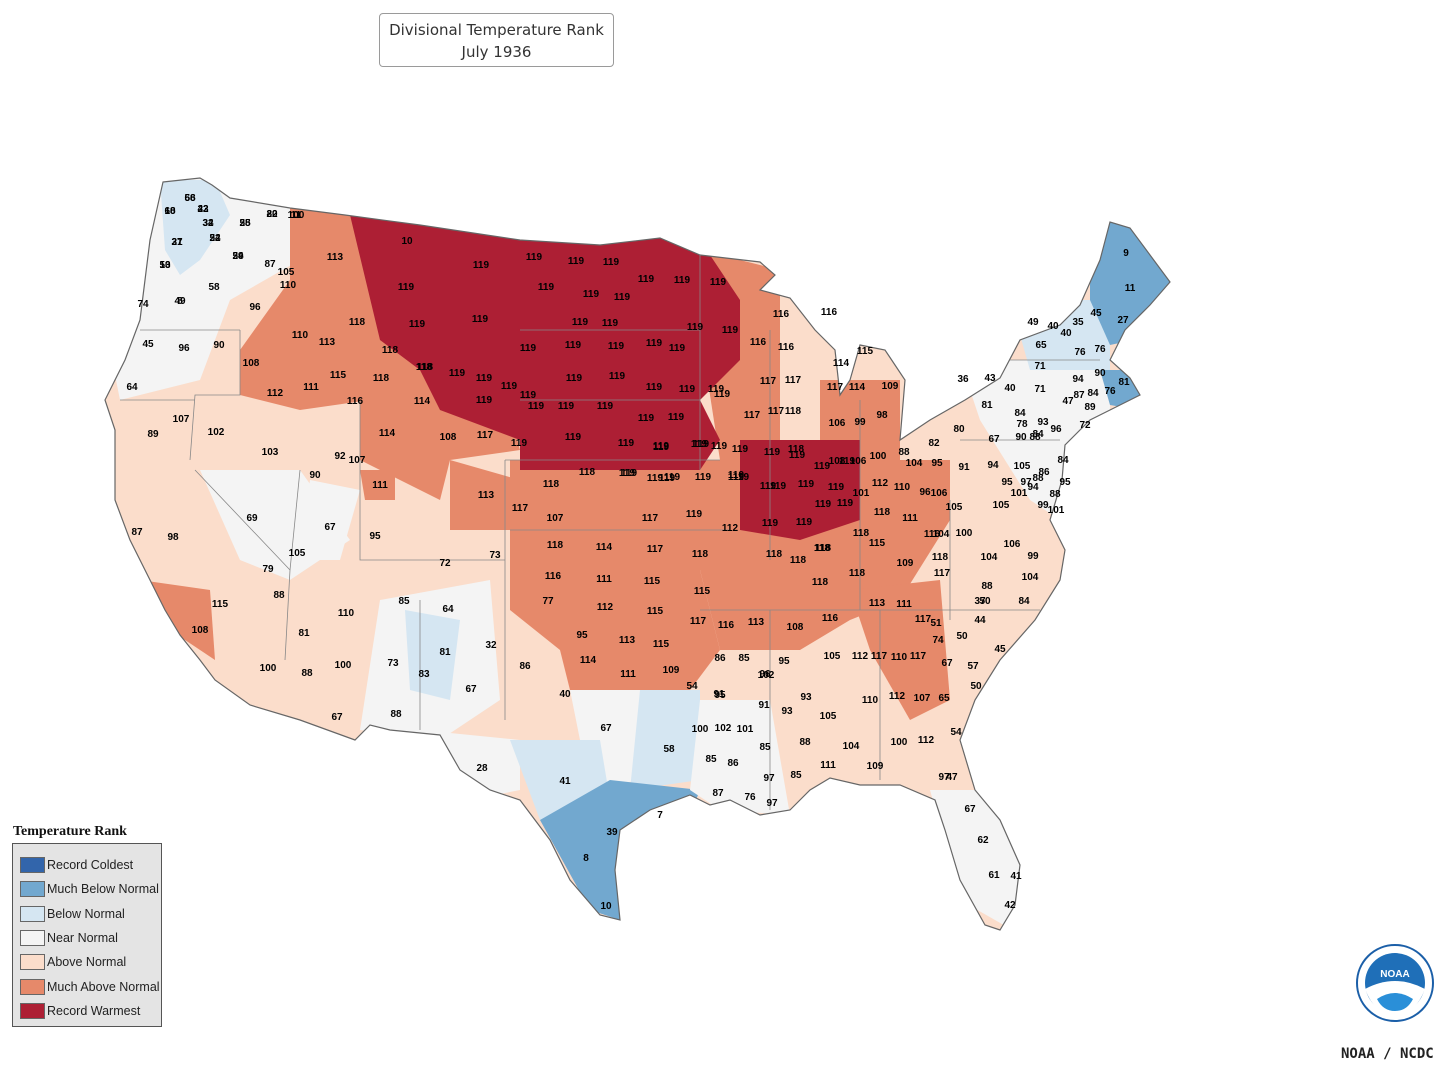 This screenshot has width=1456, height=1075. What do you see at coordinates (1063, 460) in the screenshot?
I see `division-rank-label: 84` at bounding box center [1063, 460].